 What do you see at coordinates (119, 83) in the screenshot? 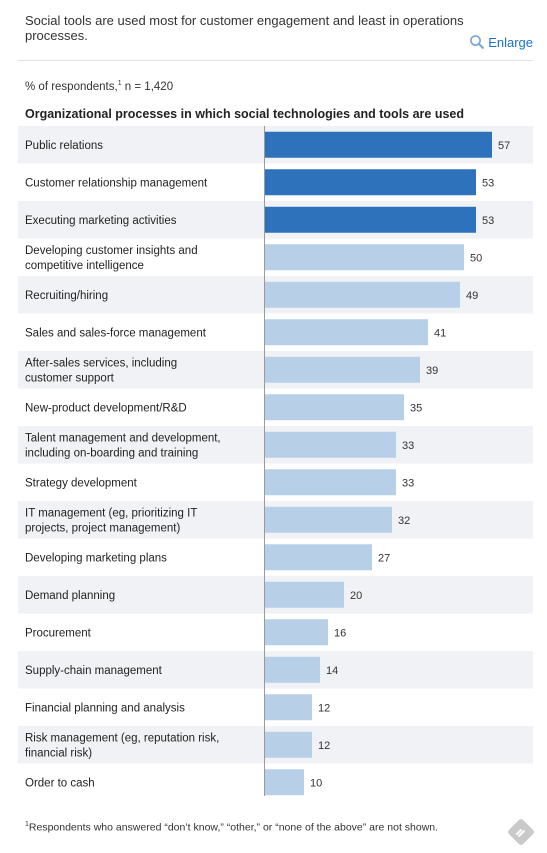
I see `respondents-footnote-mark: 1` at bounding box center [119, 83].